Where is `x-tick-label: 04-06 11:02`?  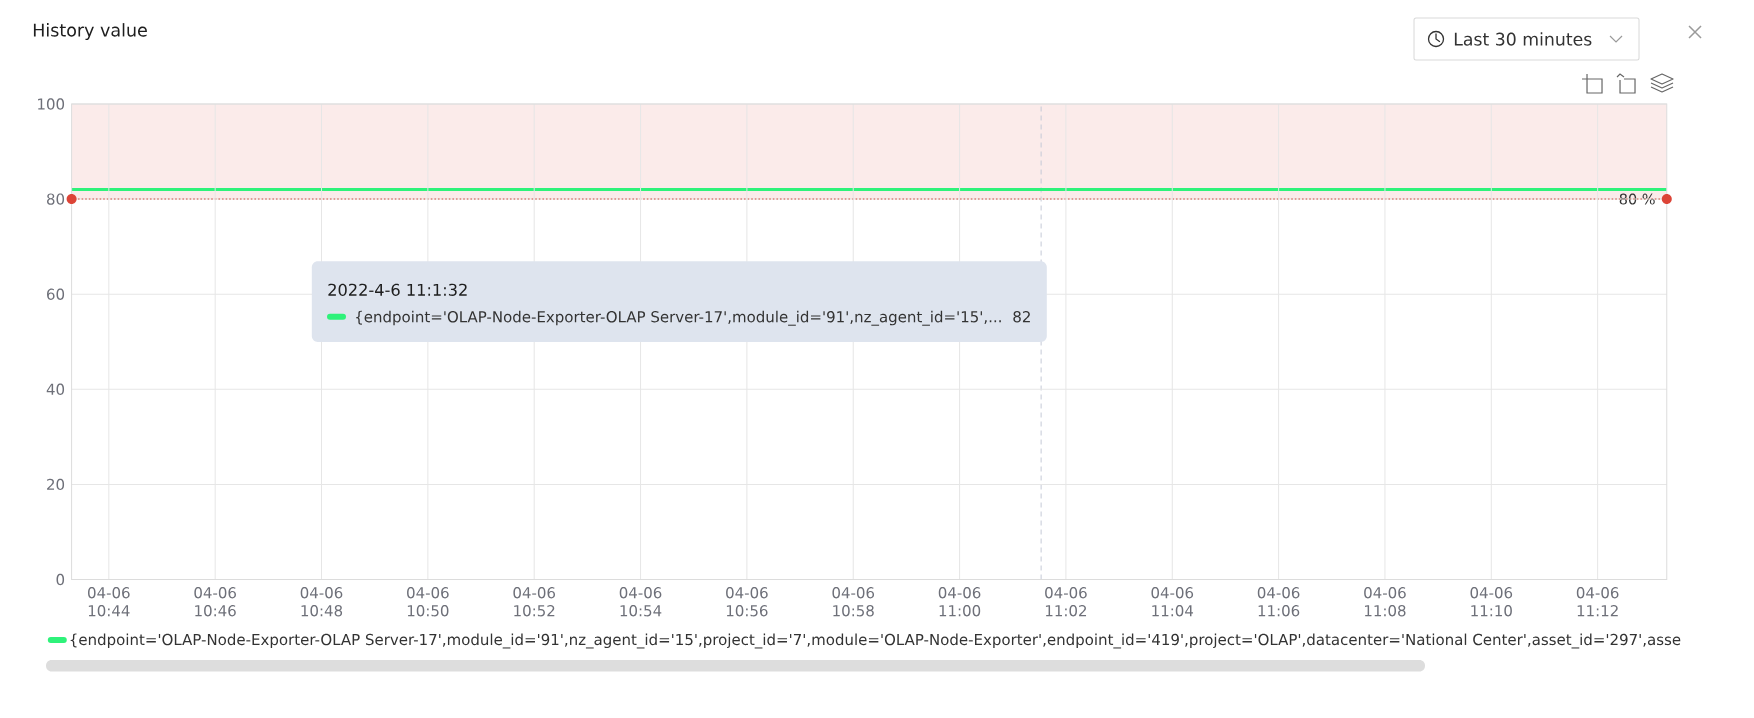
x-tick-label: 04-06 11:02 is located at coordinates (1066, 602).